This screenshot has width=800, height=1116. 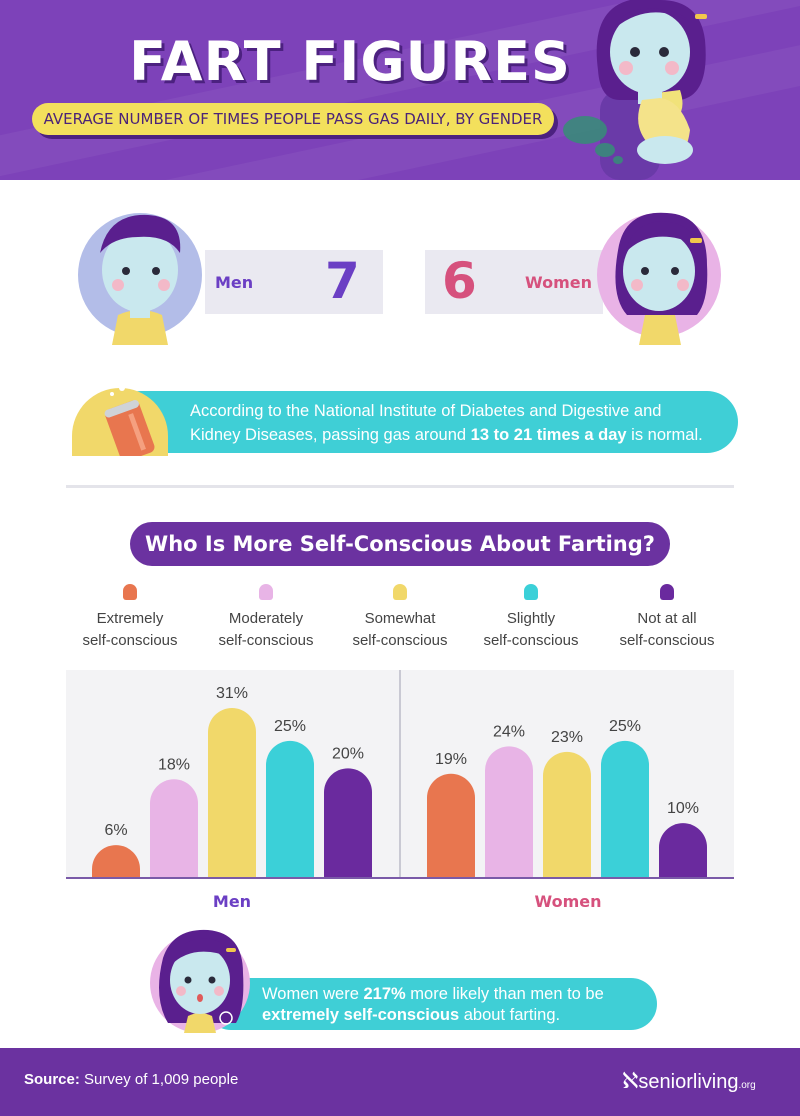 What do you see at coordinates (266, 618) in the screenshot?
I see `legend-label-line1: Moderately` at bounding box center [266, 618].